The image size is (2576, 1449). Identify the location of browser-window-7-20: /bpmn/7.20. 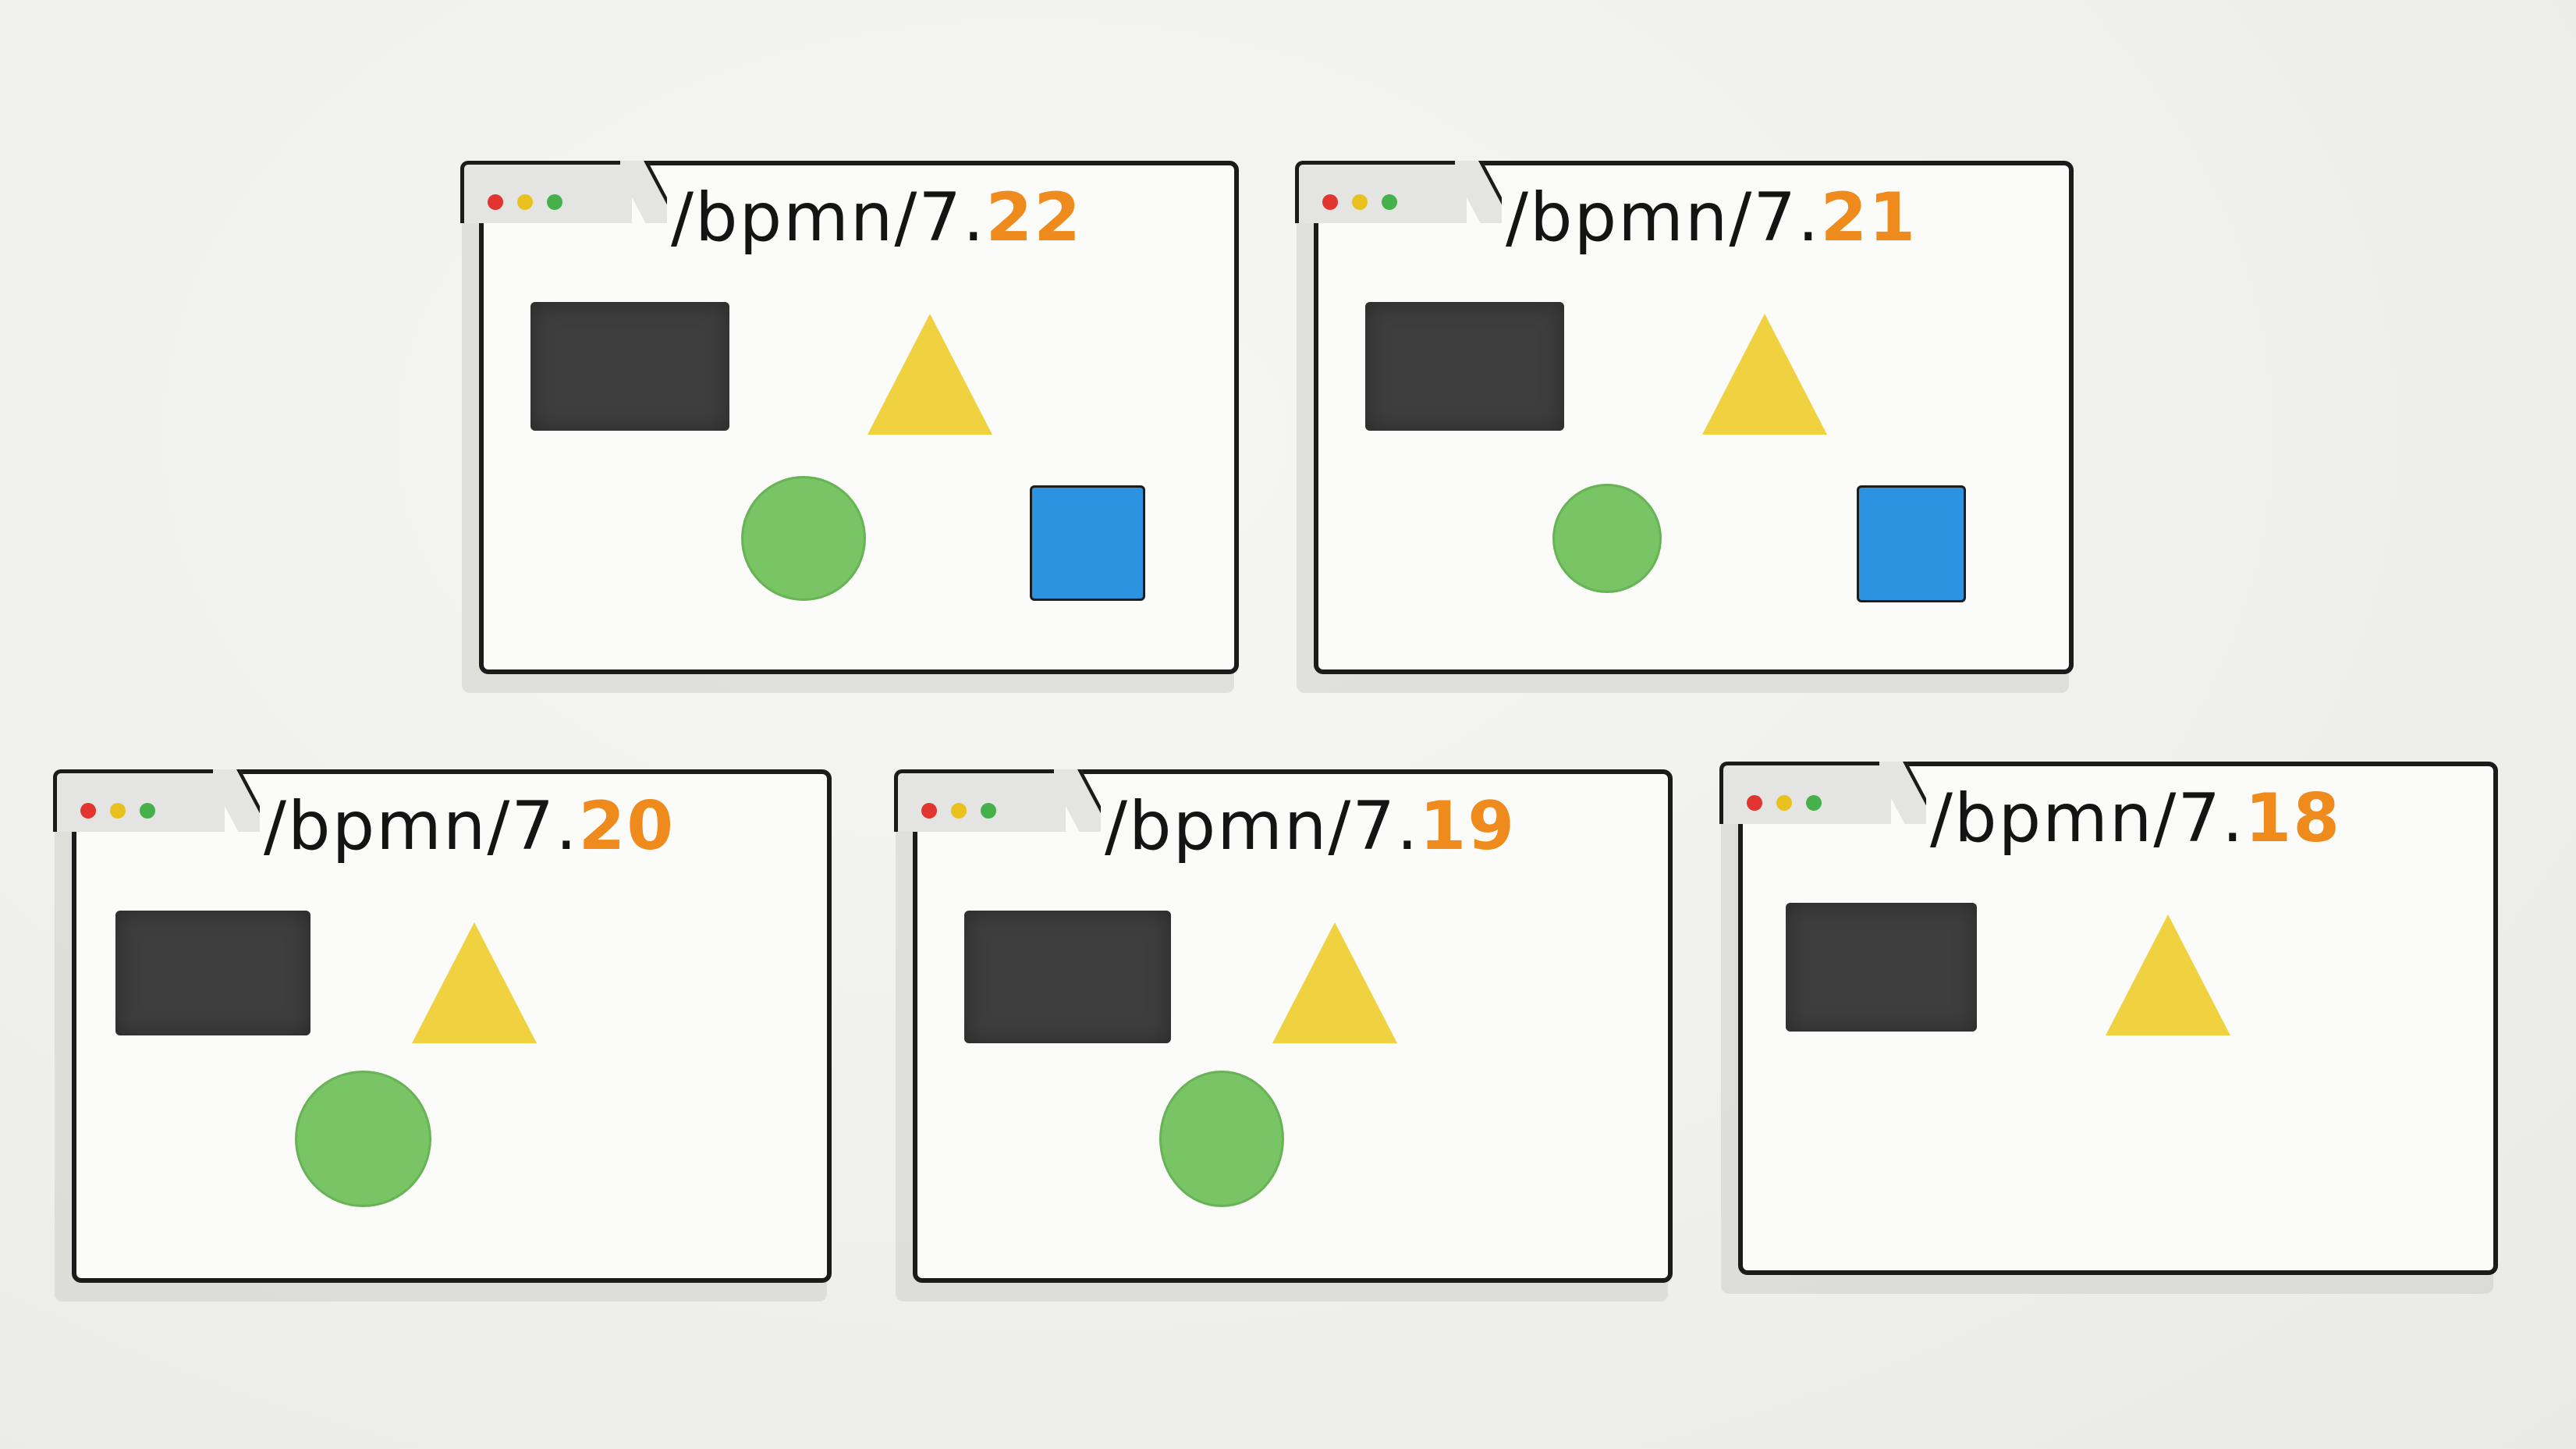
(442, 1035).